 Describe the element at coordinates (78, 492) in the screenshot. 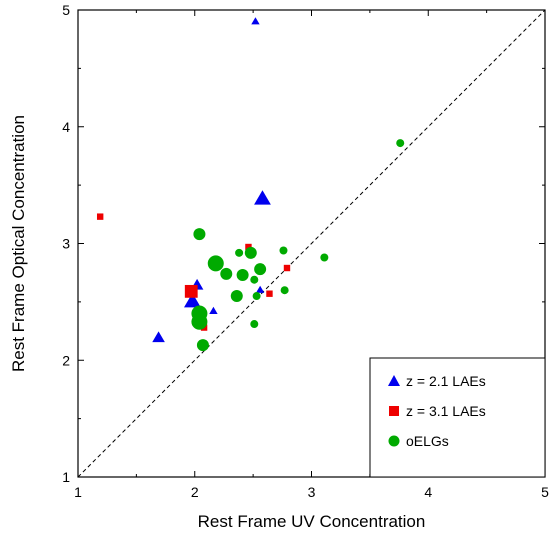

I see `x-tick-label: 1` at that location.